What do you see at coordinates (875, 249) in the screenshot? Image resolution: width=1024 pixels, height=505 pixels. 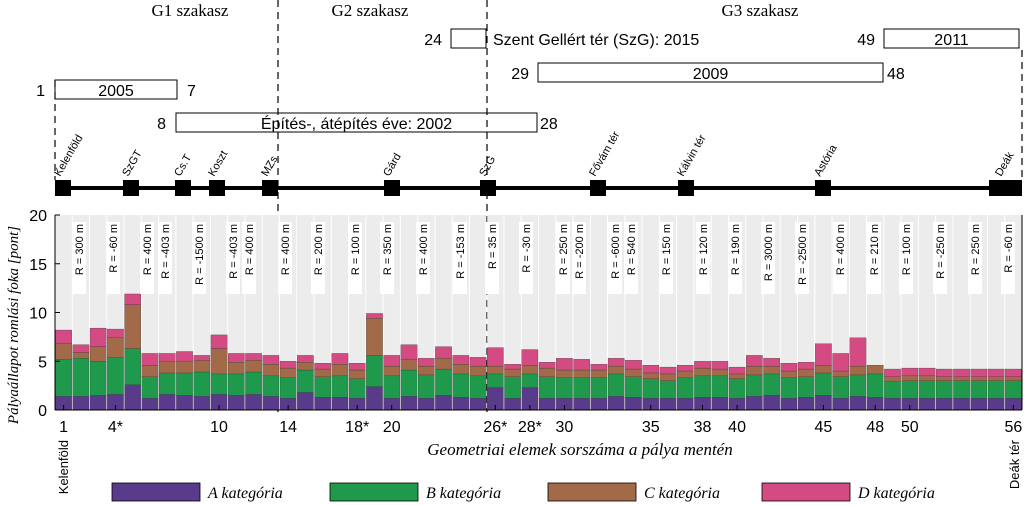 I see `radius-label: R = 210 m` at bounding box center [875, 249].